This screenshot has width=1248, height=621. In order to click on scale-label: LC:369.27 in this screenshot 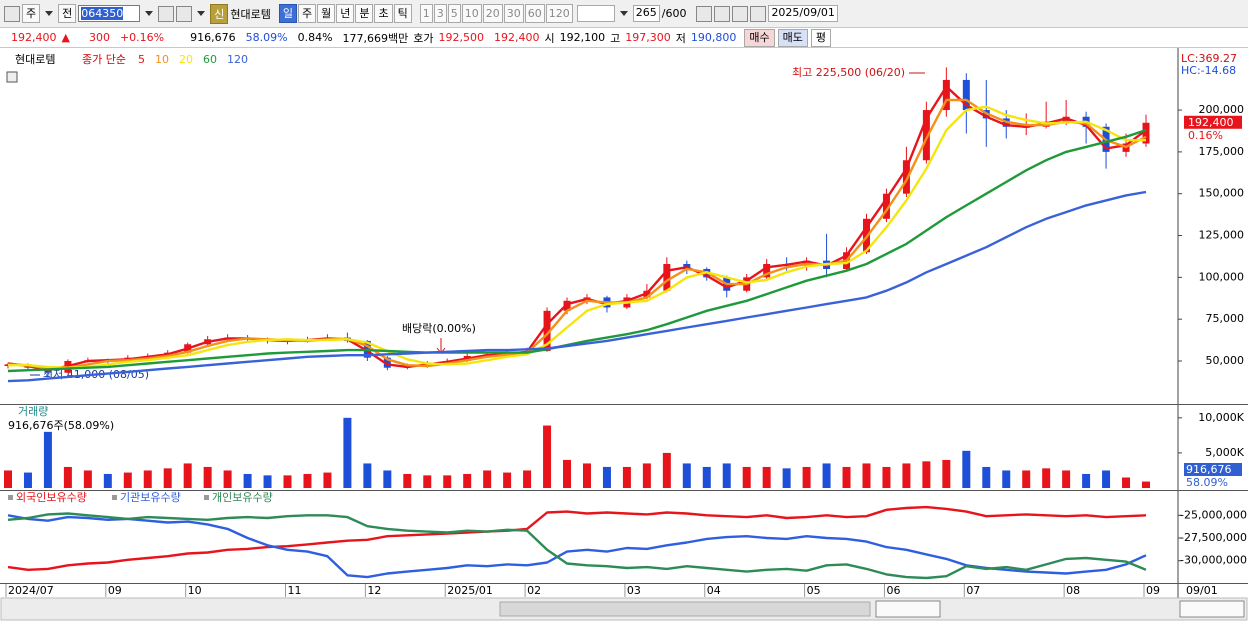, I will do `click(1209, 58)`.